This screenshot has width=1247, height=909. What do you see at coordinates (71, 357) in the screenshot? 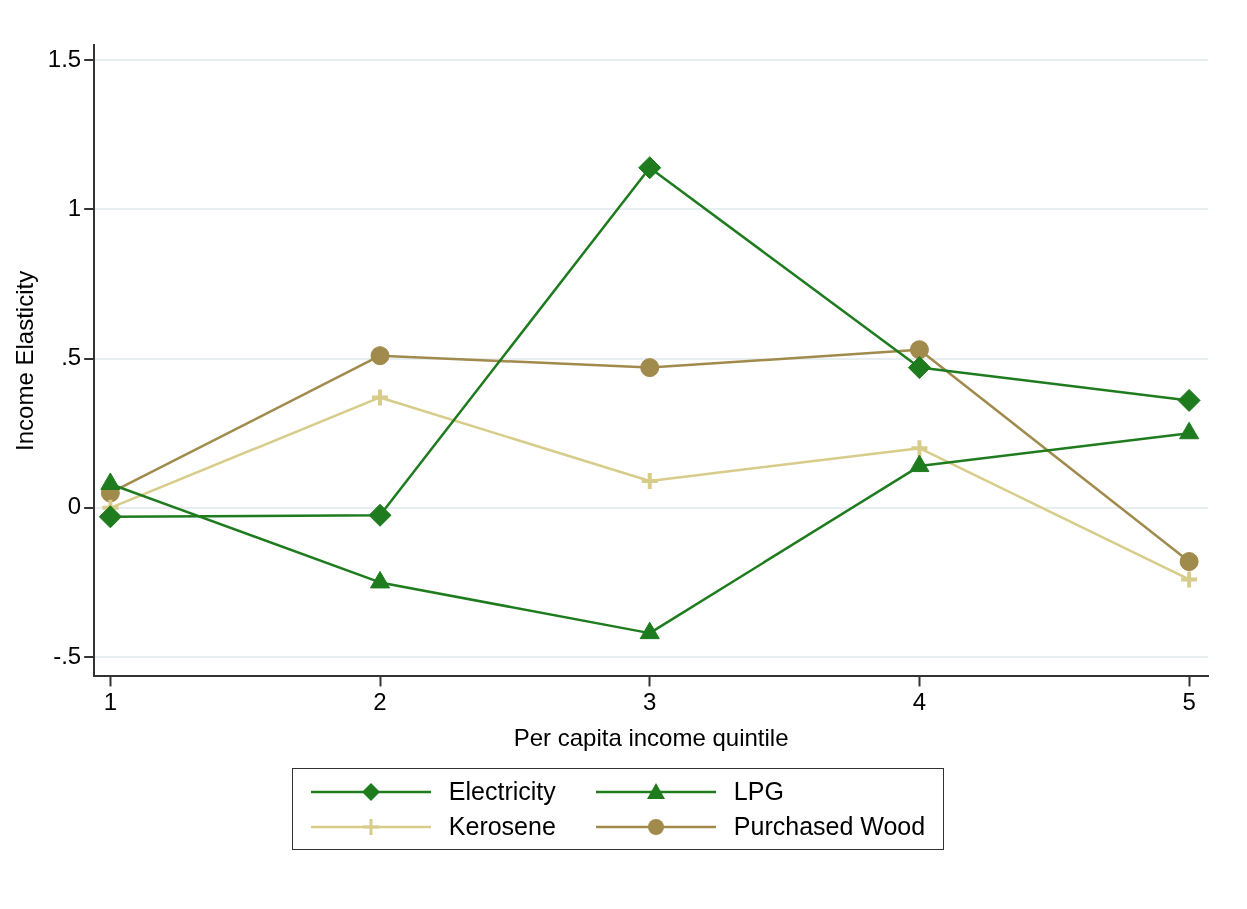
I see `y-tick-label: .5` at bounding box center [71, 357].